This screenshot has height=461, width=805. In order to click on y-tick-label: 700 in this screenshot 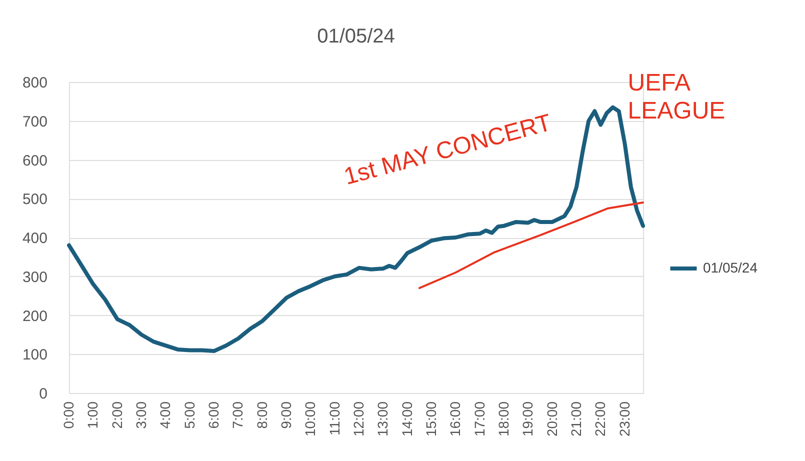, I will do `click(35, 121)`.